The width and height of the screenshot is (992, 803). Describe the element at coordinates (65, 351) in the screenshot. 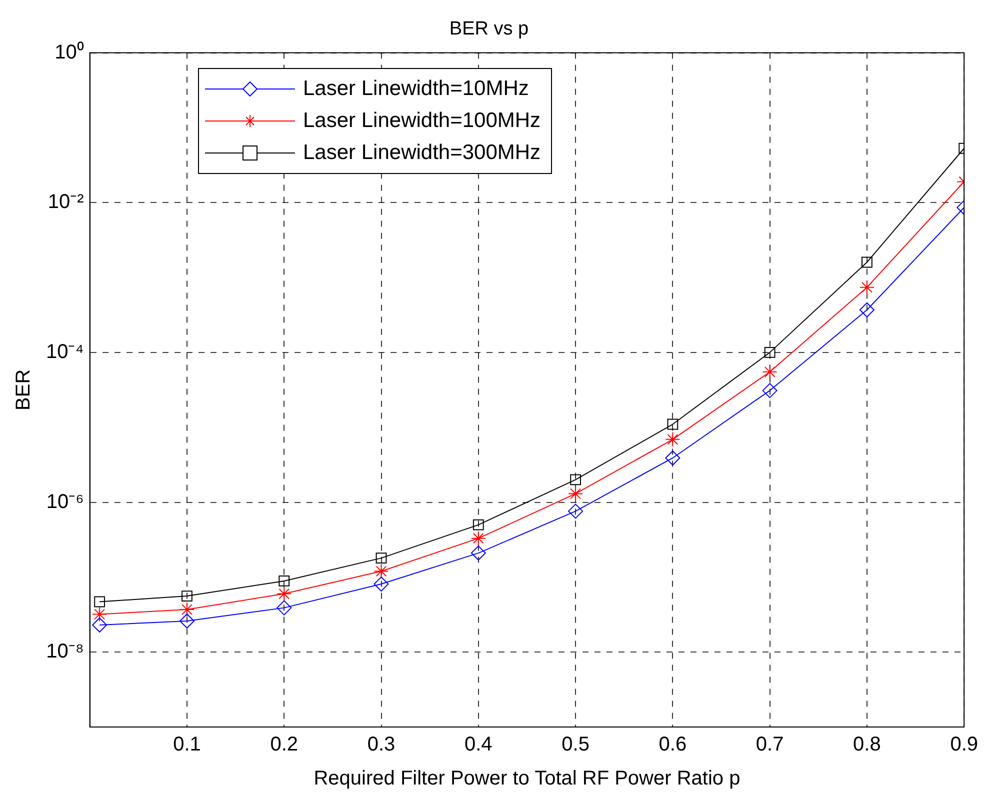

I see `y-tick-label: 10⁻⁴` at that location.